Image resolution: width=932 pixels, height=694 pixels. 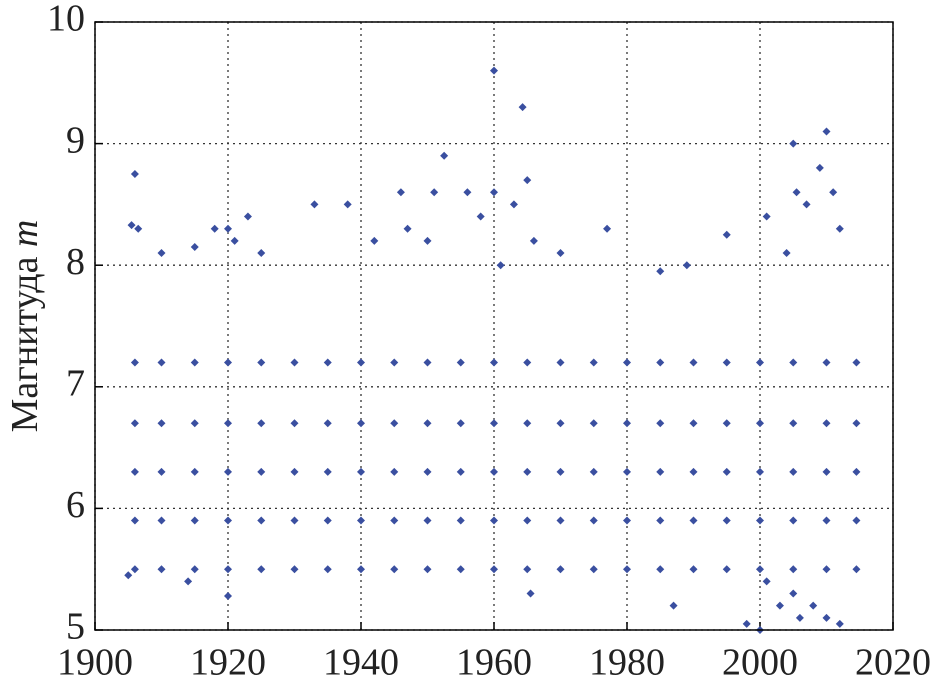 I want to click on x-tick-label: 1940, so click(x=361, y=663).